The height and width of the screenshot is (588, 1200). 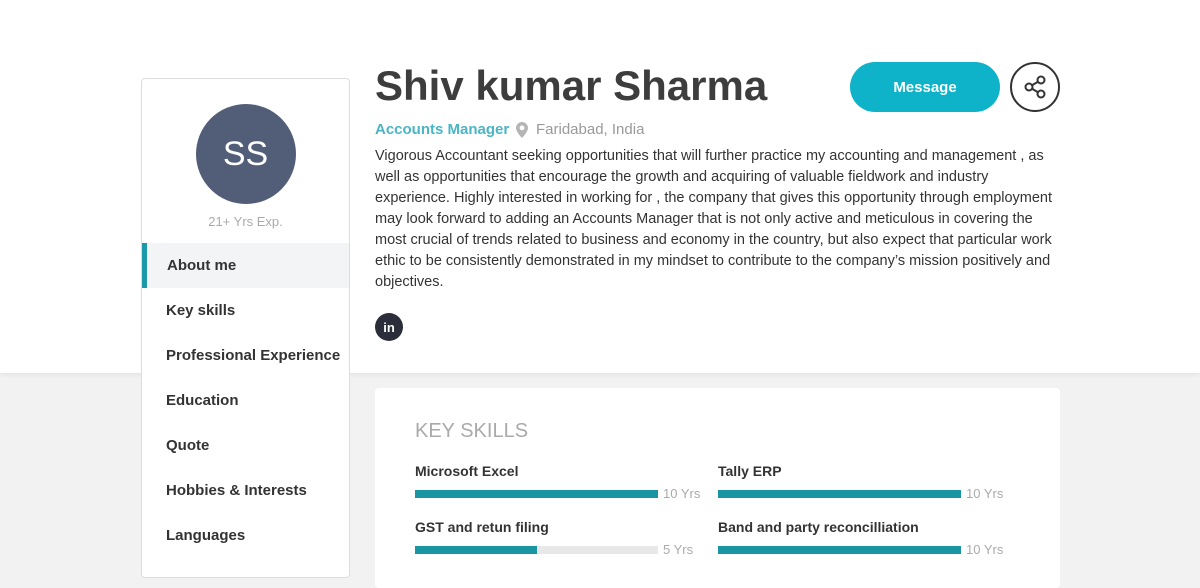 What do you see at coordinates (590, 129) in the screenshot?
I see `location-text: Faridabad, India` at bounding box center [590, 129].